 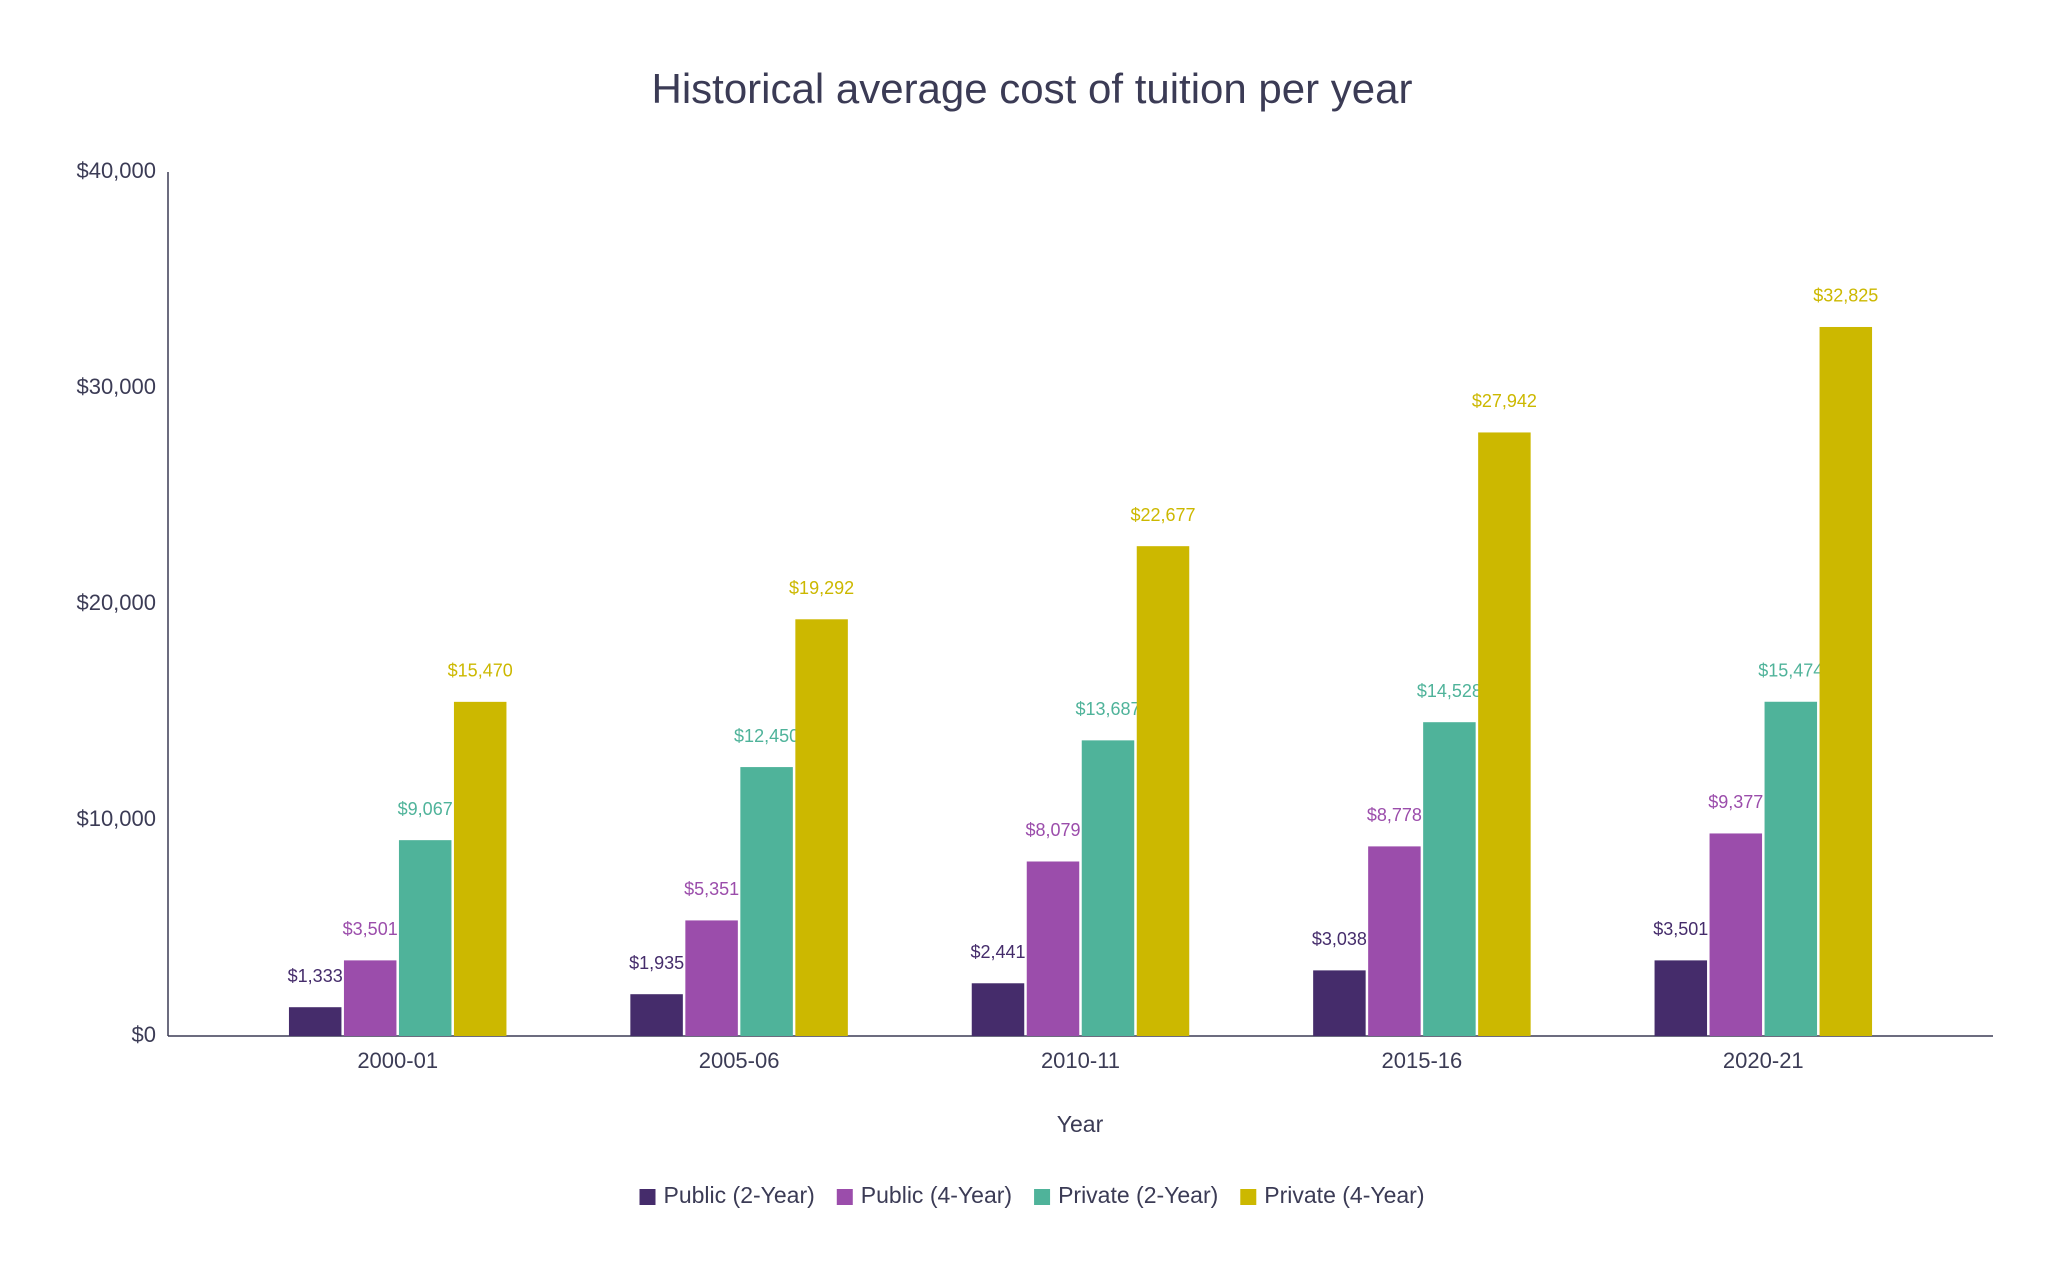 What do you see at coordinates (1080, 1060) in the screenshot?
I see `x-tick-label: 2010-11` at bounding box center [1080, 1060].